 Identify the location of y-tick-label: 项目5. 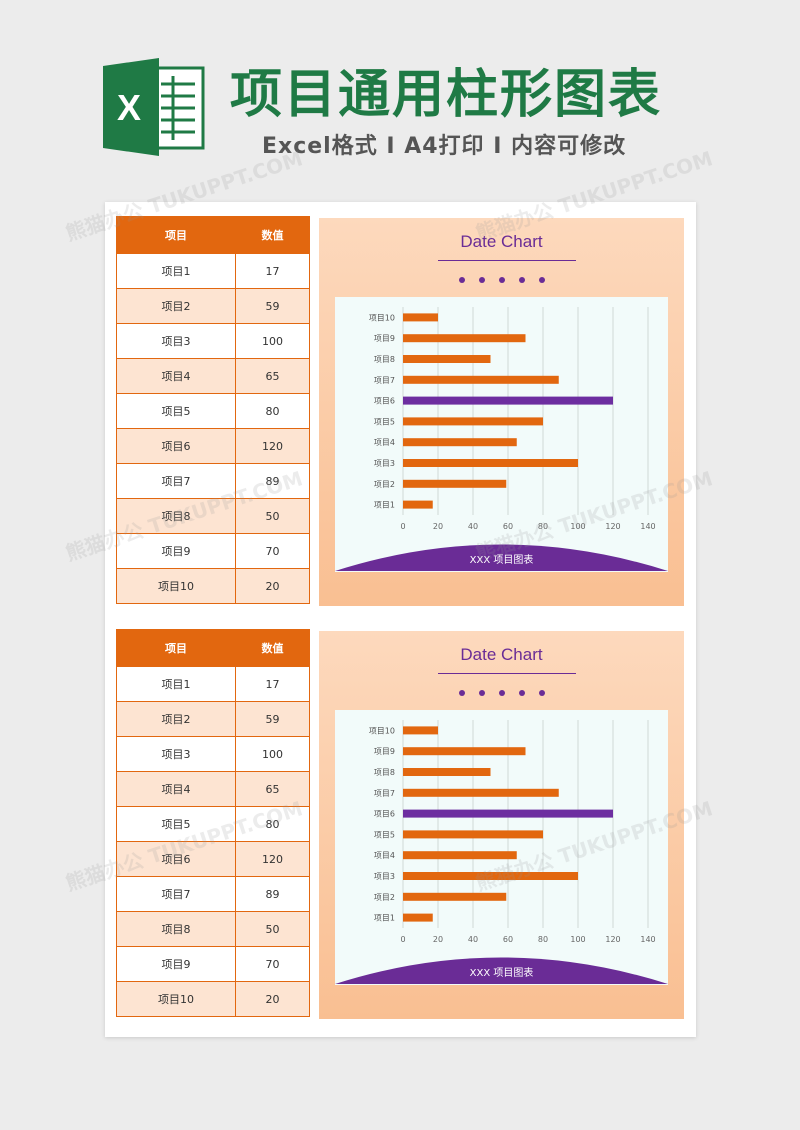
(384, 421).